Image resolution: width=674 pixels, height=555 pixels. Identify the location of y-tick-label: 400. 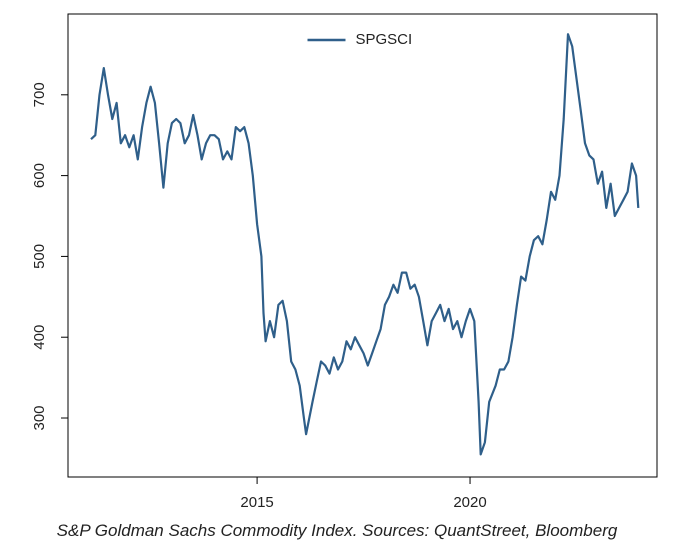
(39, 337).